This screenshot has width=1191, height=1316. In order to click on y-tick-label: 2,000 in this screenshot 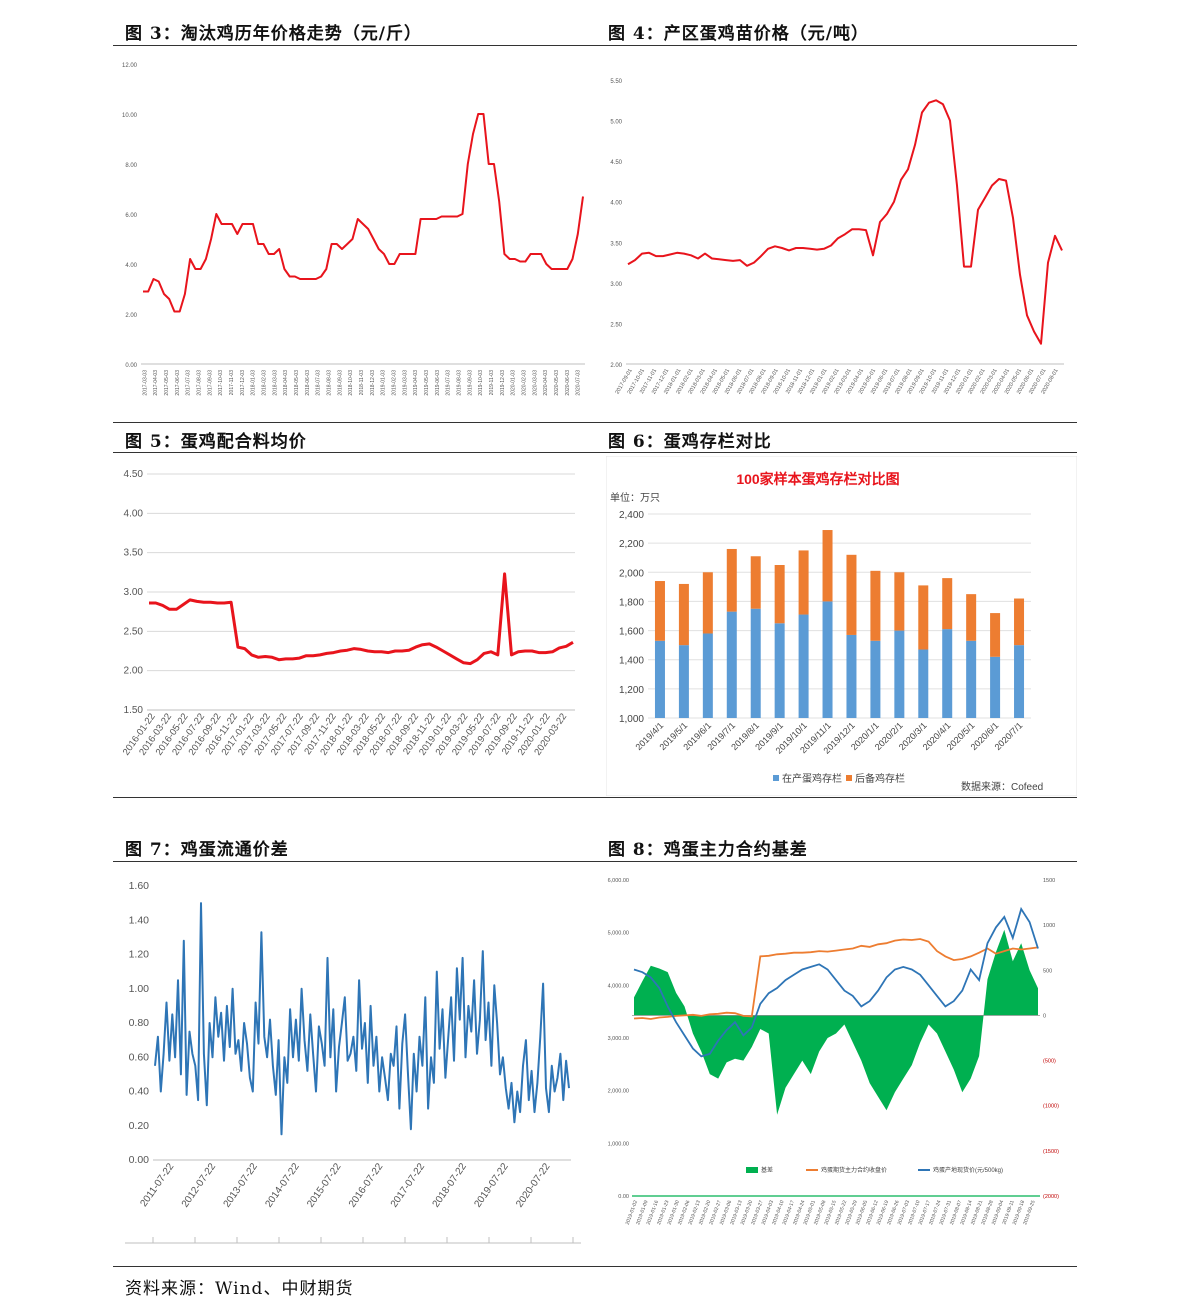, I will do `click(631, 573)`.